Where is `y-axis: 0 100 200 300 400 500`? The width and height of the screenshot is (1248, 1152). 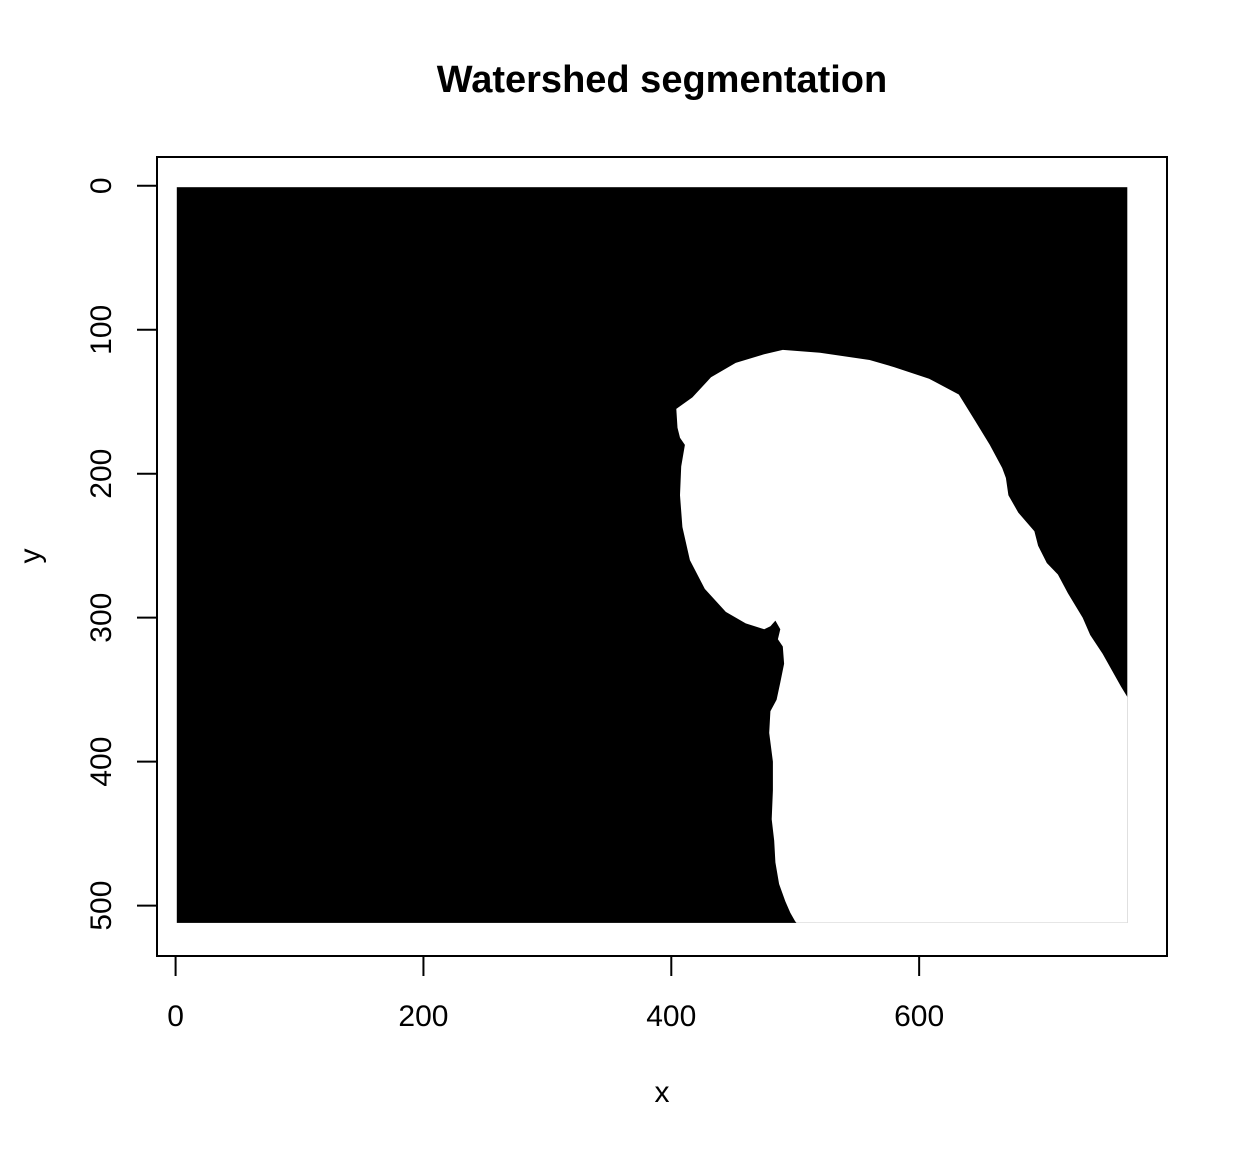 y-axis: 0 100 200 300 400 500 is located at coordinates (121, 554).